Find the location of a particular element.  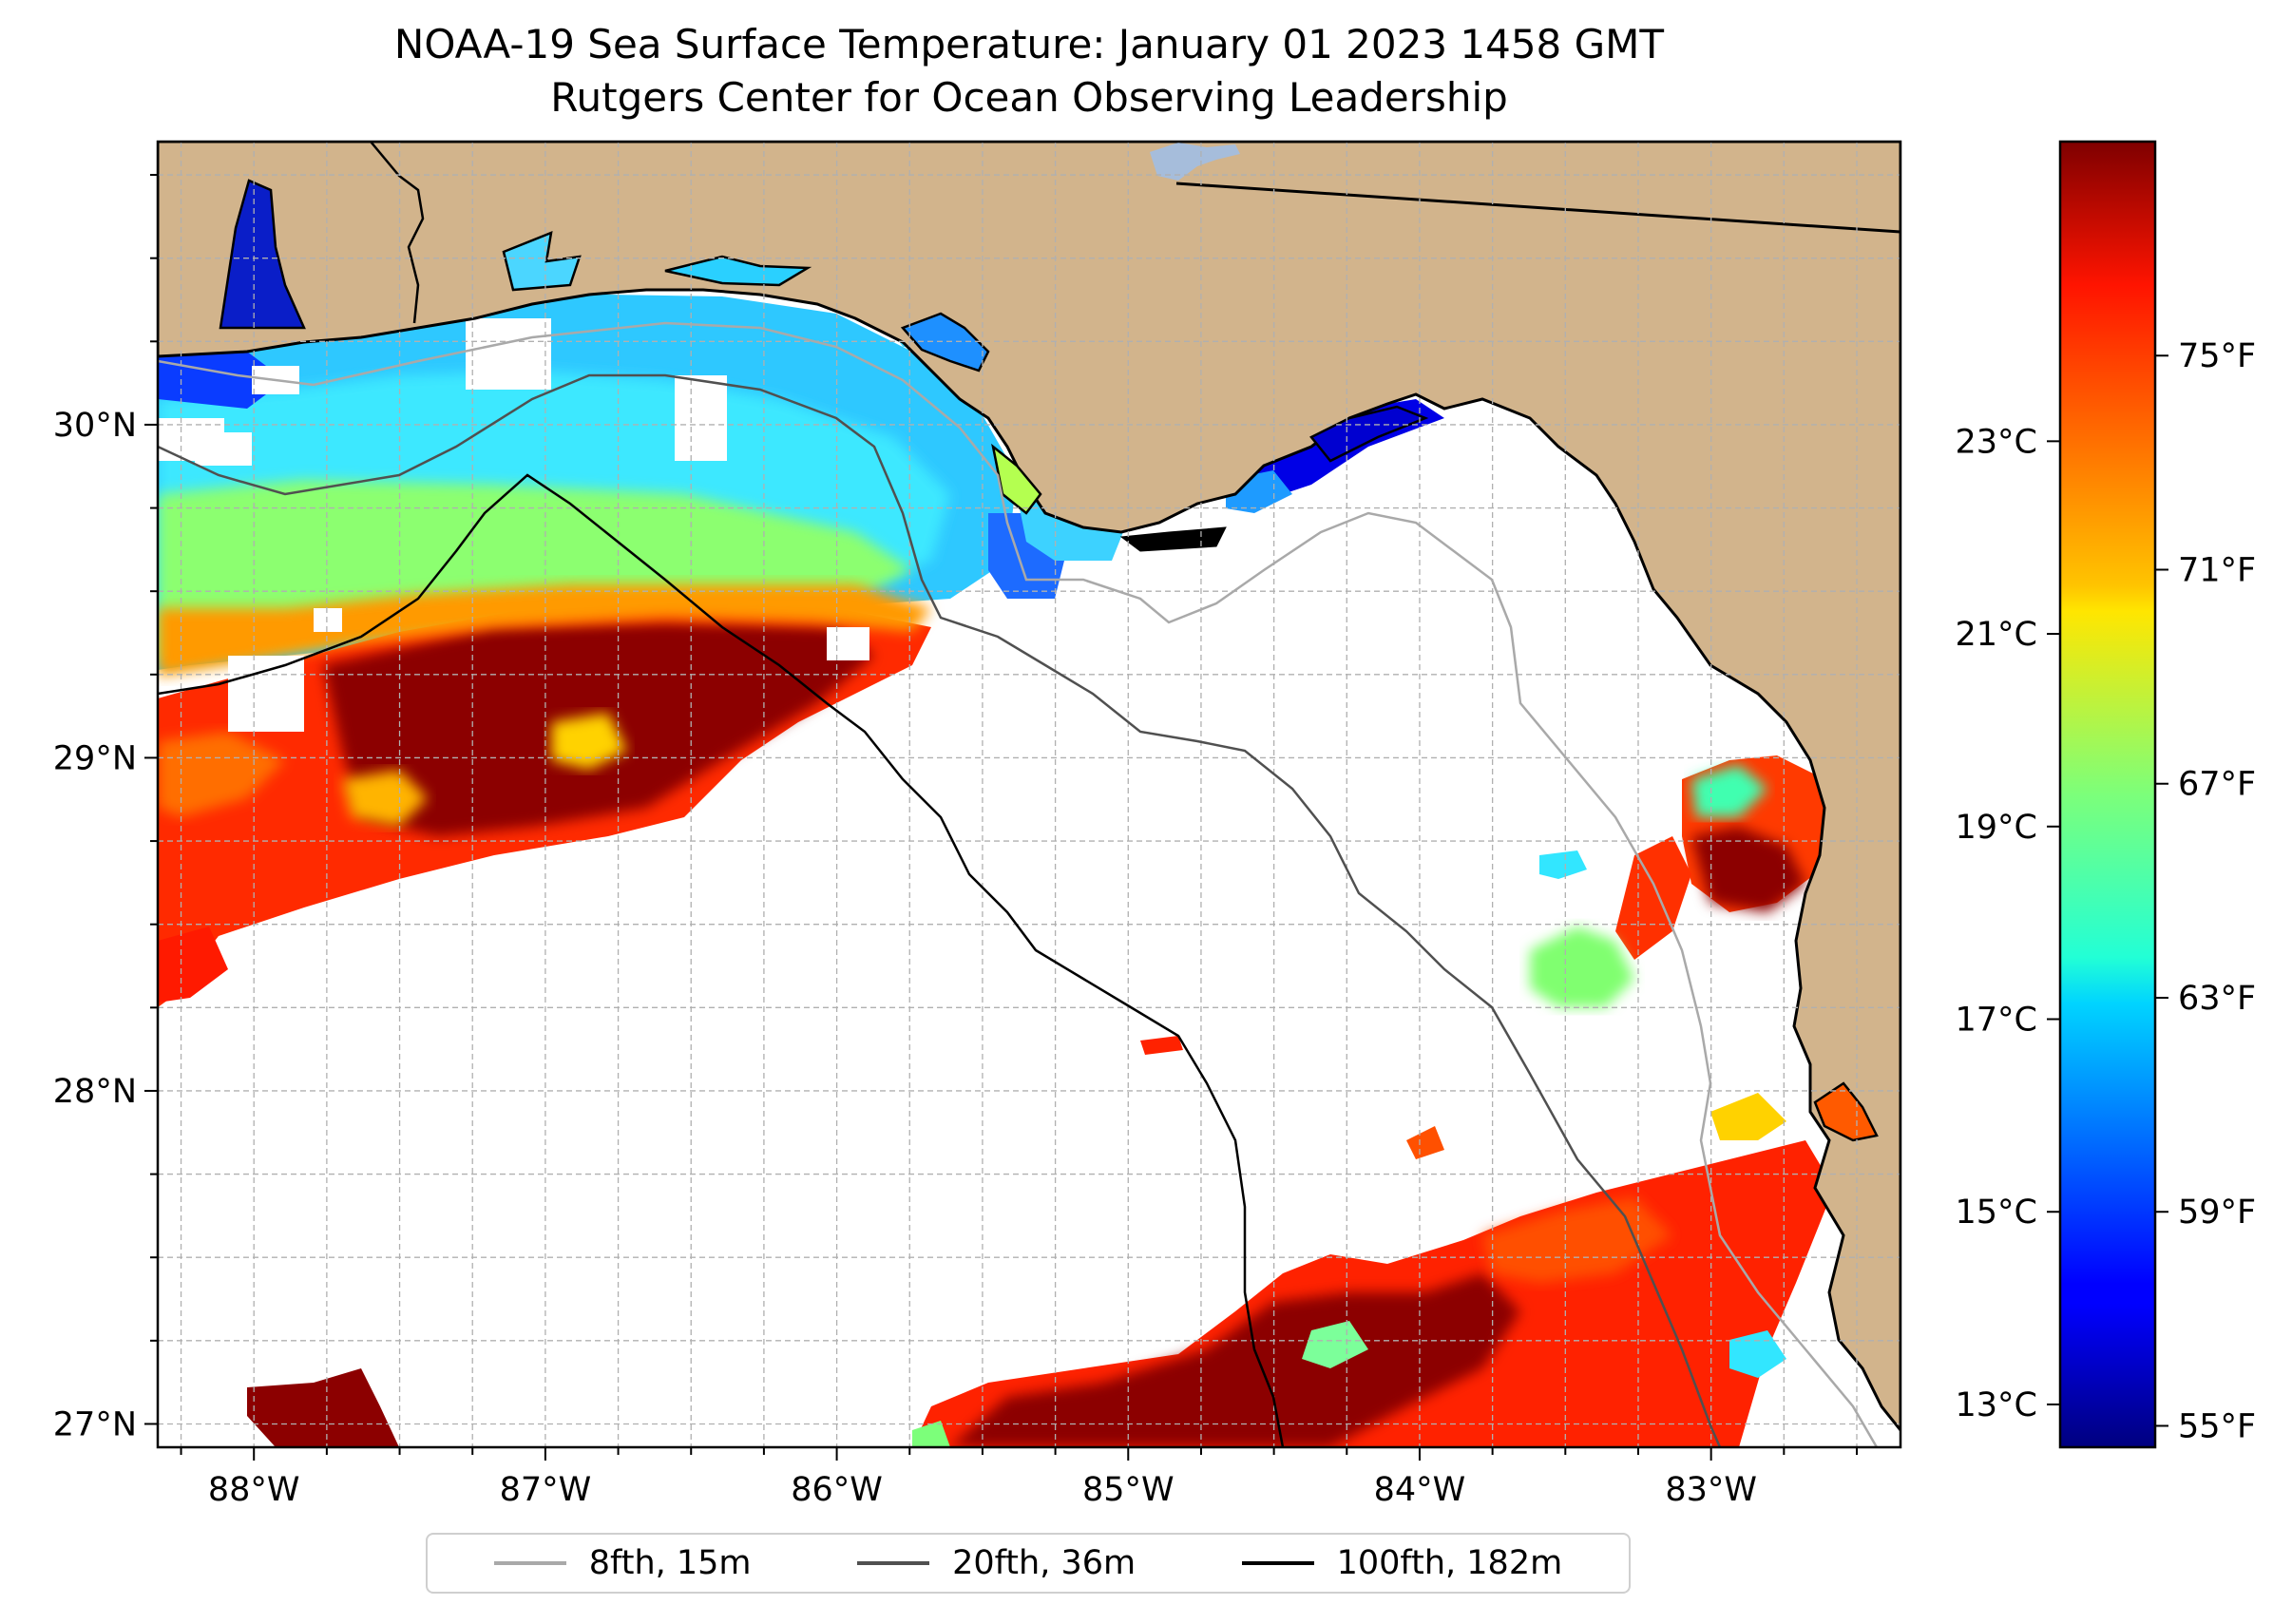

legend-entry-100fth: 100fth, 182m is located at coordinates (1402, 1563).